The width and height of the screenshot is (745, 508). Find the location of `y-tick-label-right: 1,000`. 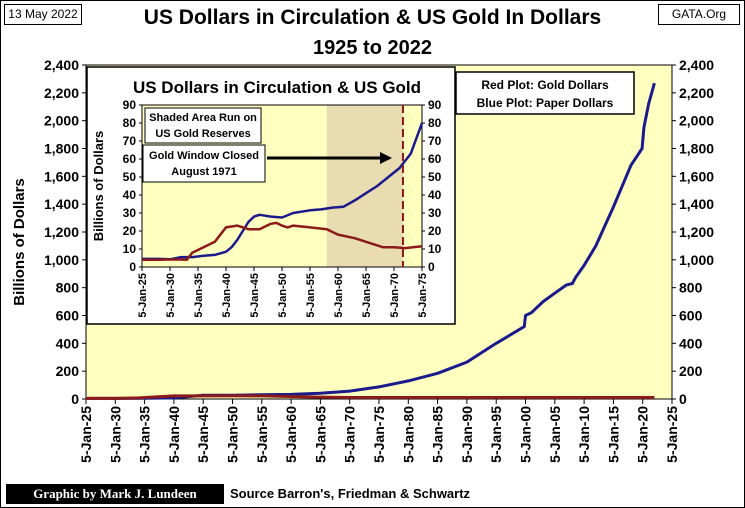

y-tick-label-right: 1,000 is located at coordinates (696, 260).